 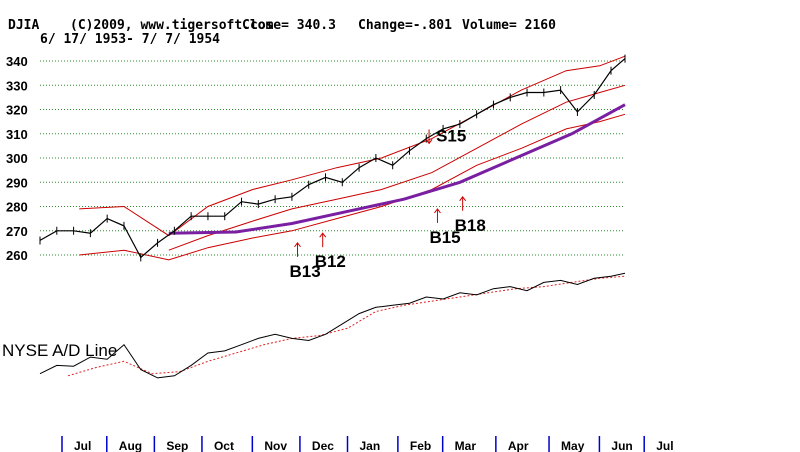 I want to click on y-tick-label: 290, so click(x=17, y=182).